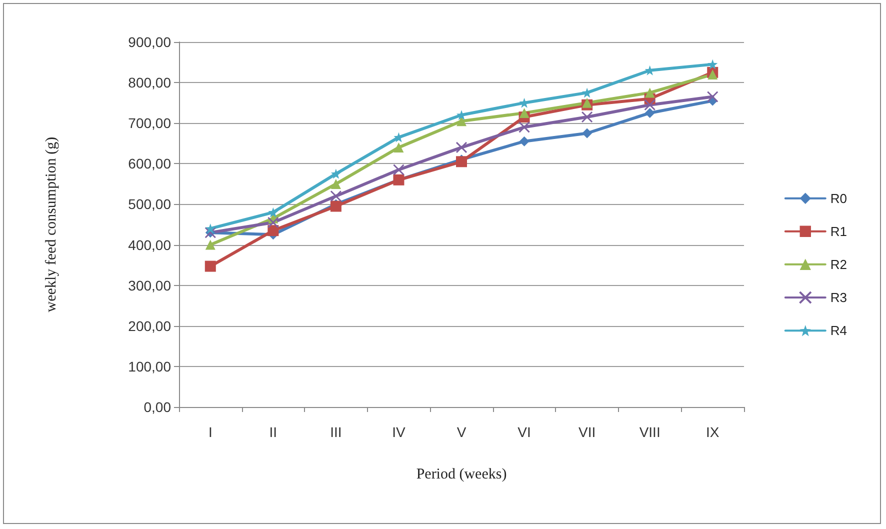 This screenshot has width=886, height=529. Describe the element at coordinates (150, 366) in the screenshot. I see `y-tick-label: 100,00` at that location.